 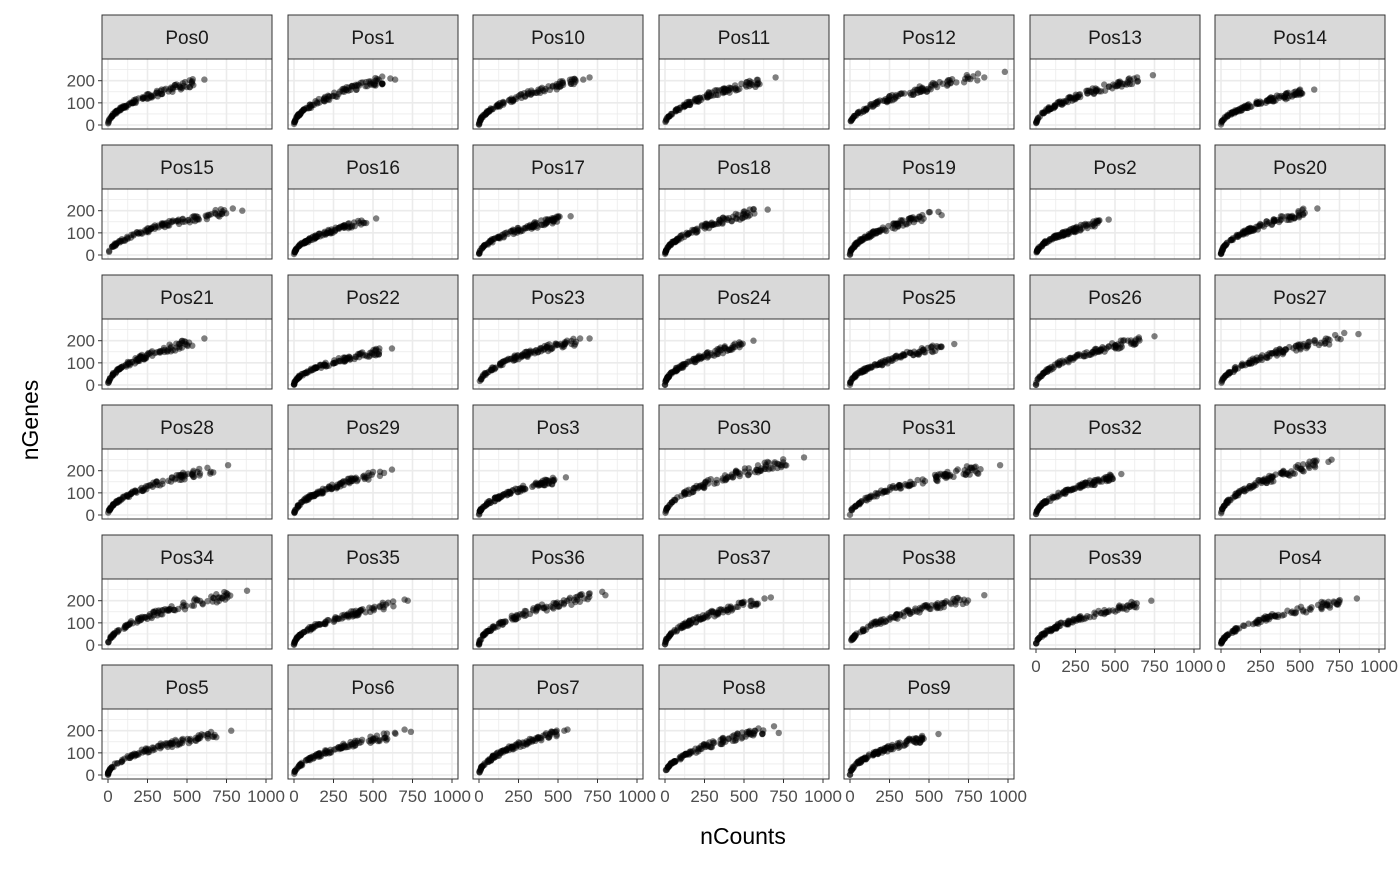 What do you see at coordinates (1300, 72) in the screenshot?
I see `facet-panel-pos14: Pos14` at bounding box center [1300, 72].